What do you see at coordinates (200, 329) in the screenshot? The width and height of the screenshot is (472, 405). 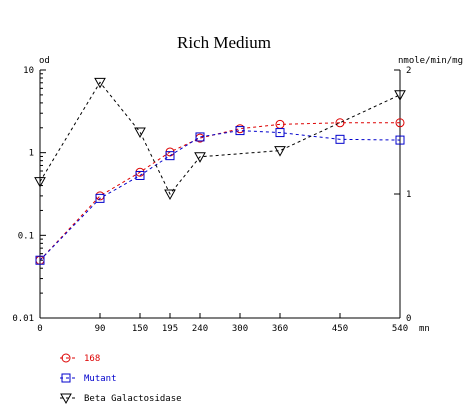 I see `x-tick-label: 240` at bounding box center [200, 329].